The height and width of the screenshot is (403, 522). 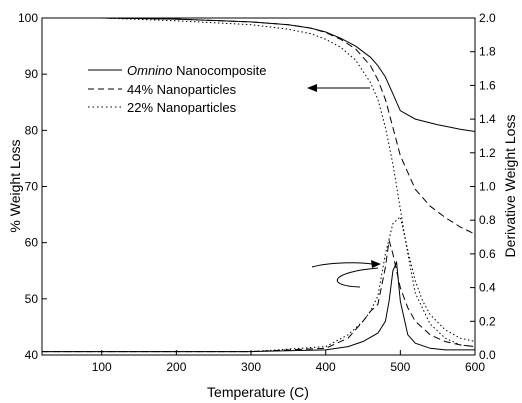 I want to click on right-tick-label: 1.2, so click(x=487, y=153).